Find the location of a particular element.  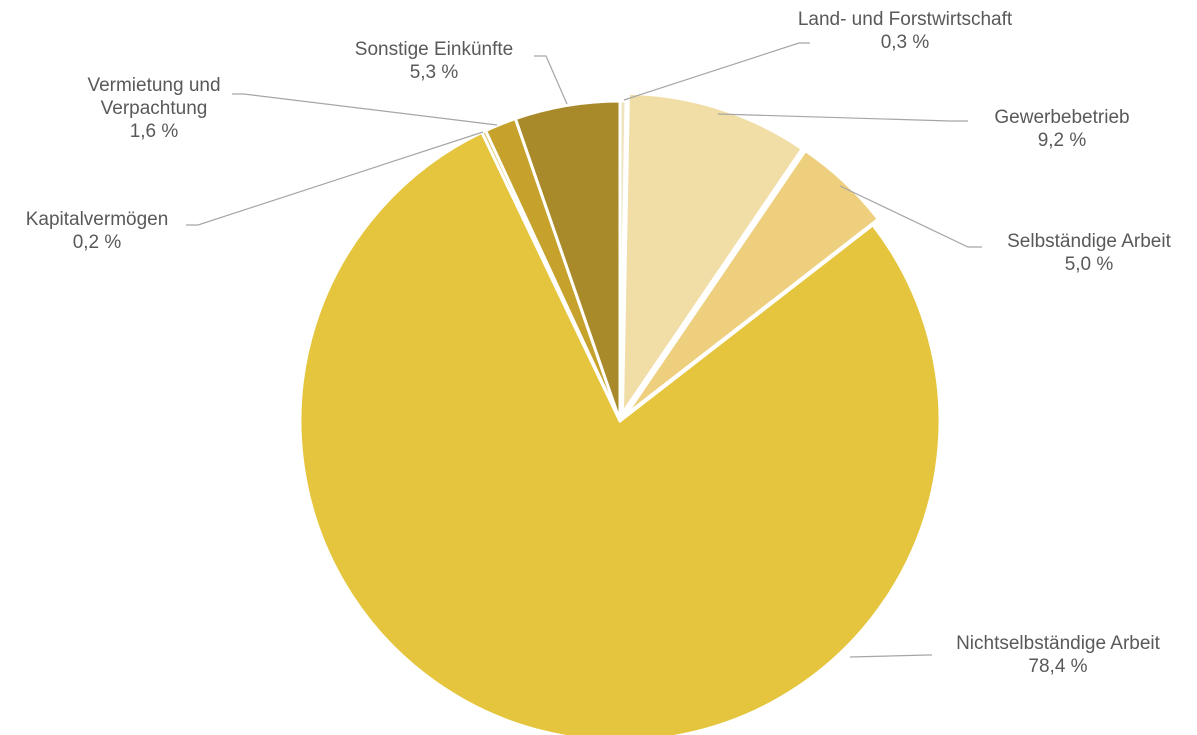

slice-category-label-2: Selbständige Arbeit is located at coordinates (1089, 241).